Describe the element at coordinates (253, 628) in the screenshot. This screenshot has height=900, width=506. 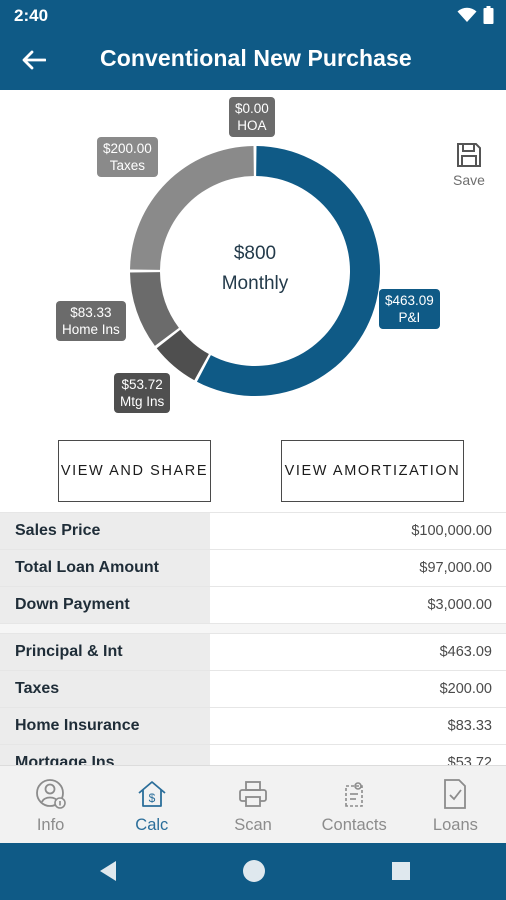
I see `table-divider` at that location.